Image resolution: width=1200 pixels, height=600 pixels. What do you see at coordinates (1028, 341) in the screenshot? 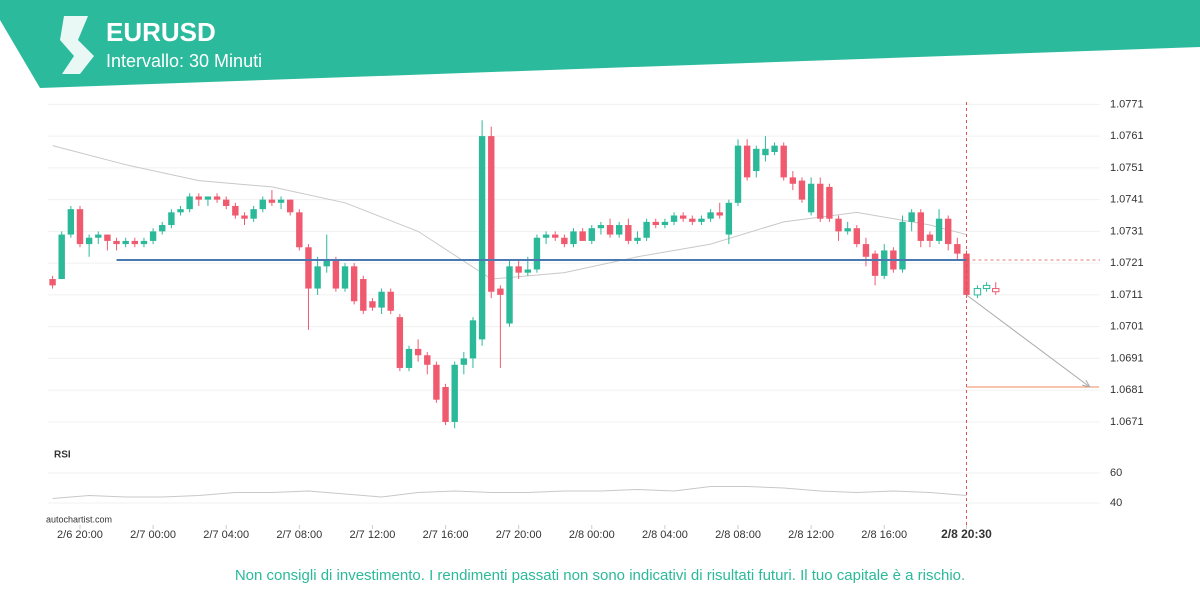
I see `projection-arrow` at bounding box center [1028, 341].